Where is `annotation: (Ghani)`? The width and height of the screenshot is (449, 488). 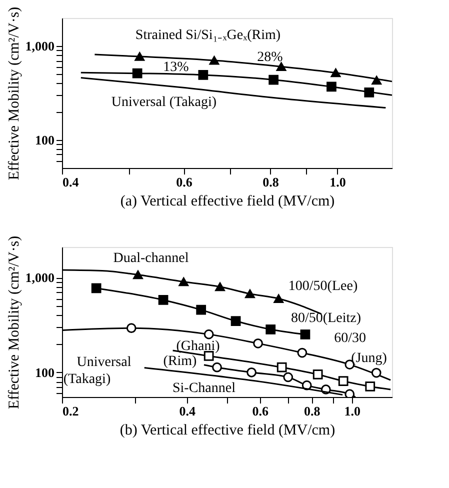 annotation: (Ghani) is located at coordinates (198, 346).